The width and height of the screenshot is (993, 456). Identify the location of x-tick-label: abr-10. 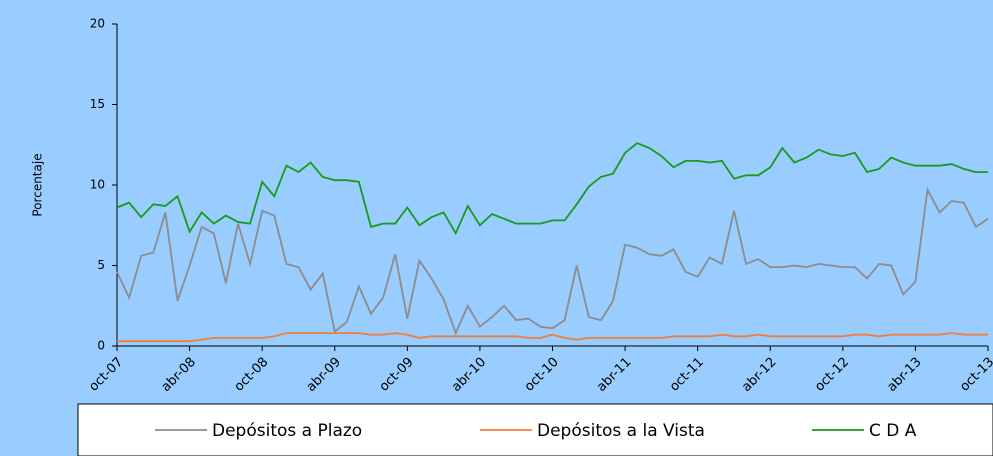
(469, 375).